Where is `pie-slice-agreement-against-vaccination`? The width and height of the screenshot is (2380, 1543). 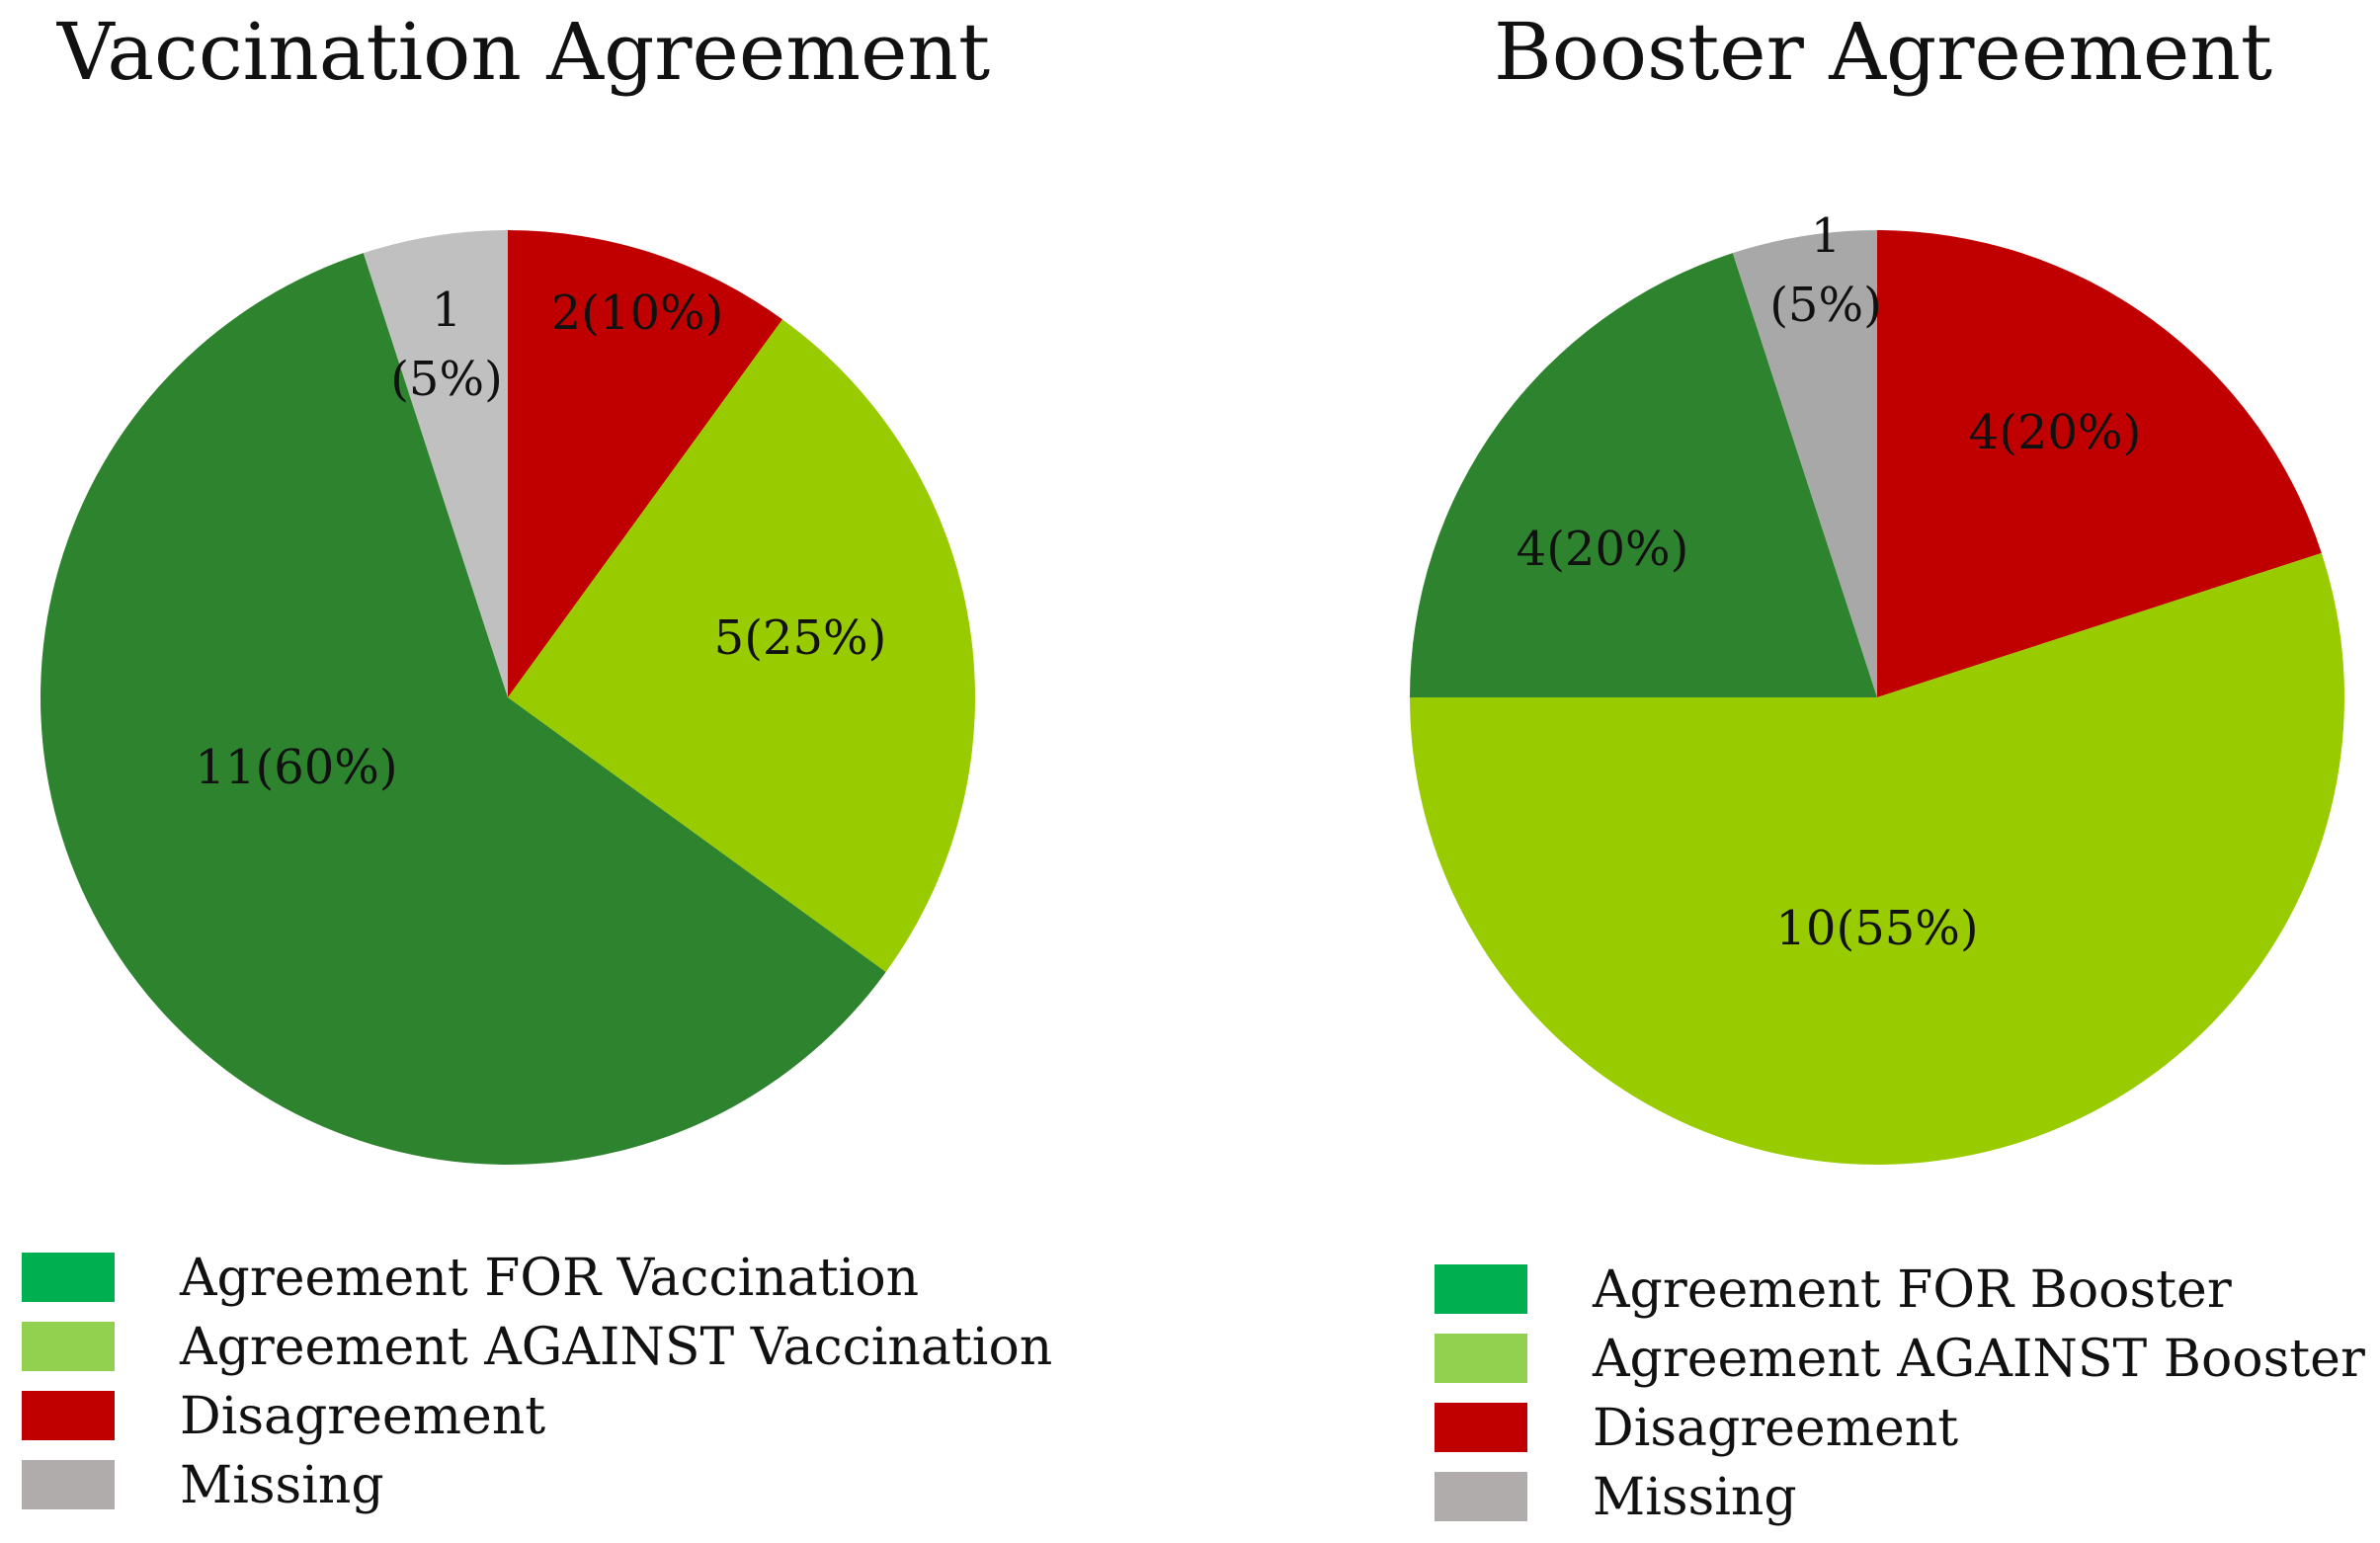
pie-slice-agreement-against-vaccination is located at coordinates (741, 646).